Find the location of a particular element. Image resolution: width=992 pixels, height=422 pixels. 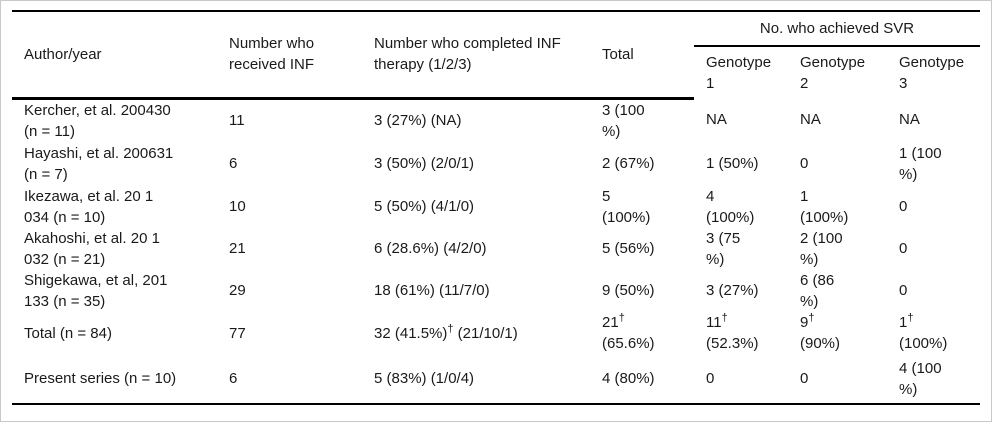

col-header-genotype-2: Genotype 2 is located at coordinates (833, 72).